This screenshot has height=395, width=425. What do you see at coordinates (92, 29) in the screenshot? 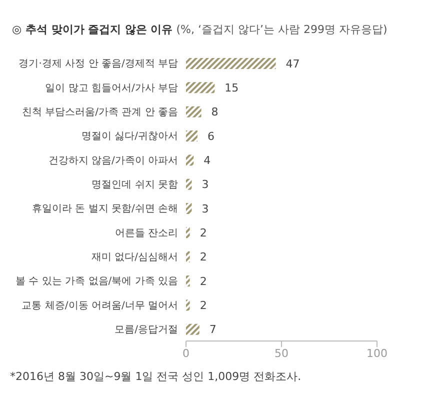
I see `text: ◎ 추석 맞이가 즐겁지 않은 이유` at bounding box center [92, 29].